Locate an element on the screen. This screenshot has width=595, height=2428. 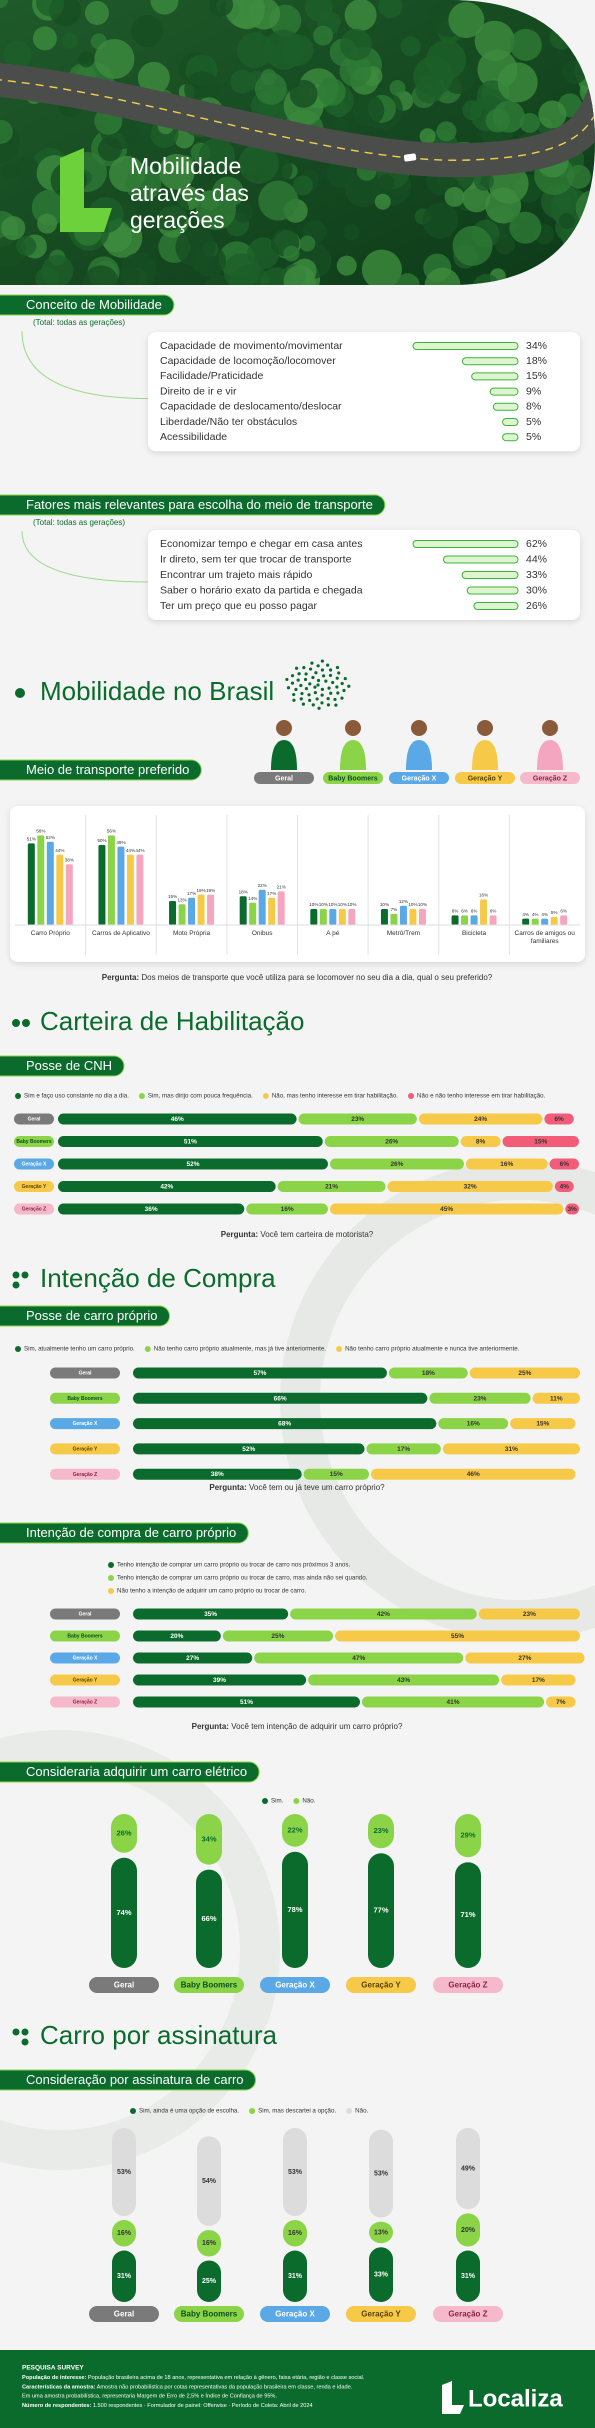
value-label: 16% is located at coordinates (473, 1424).